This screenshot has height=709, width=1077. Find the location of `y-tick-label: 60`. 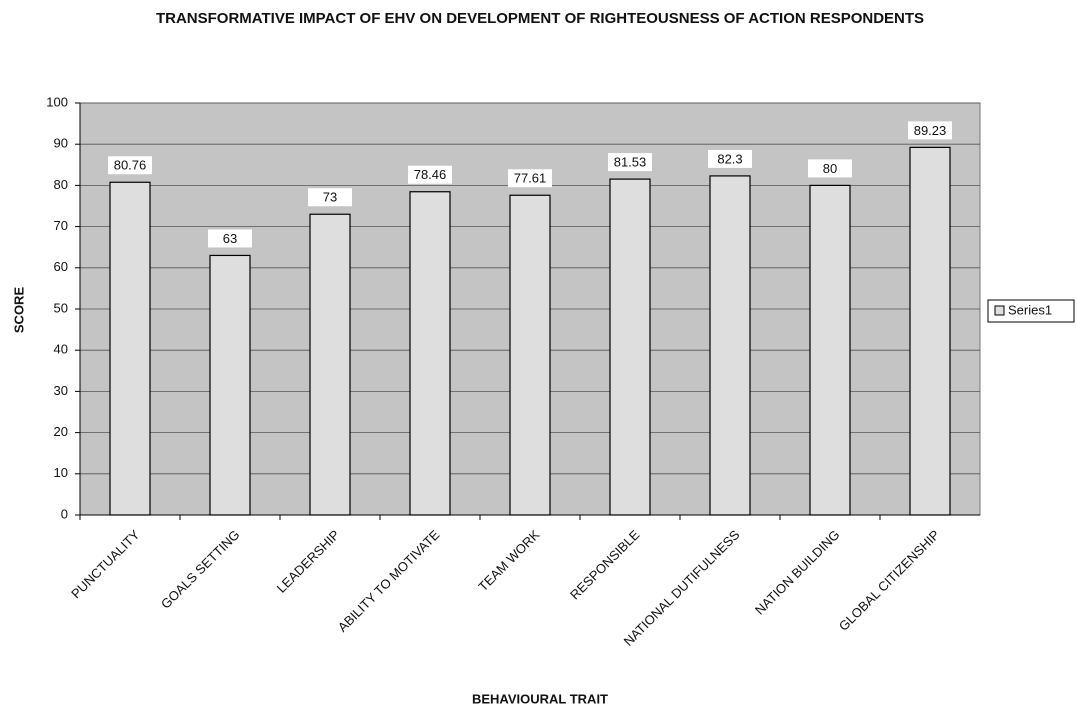

y-tick-label: 60 is located at coordinates (61, 266).